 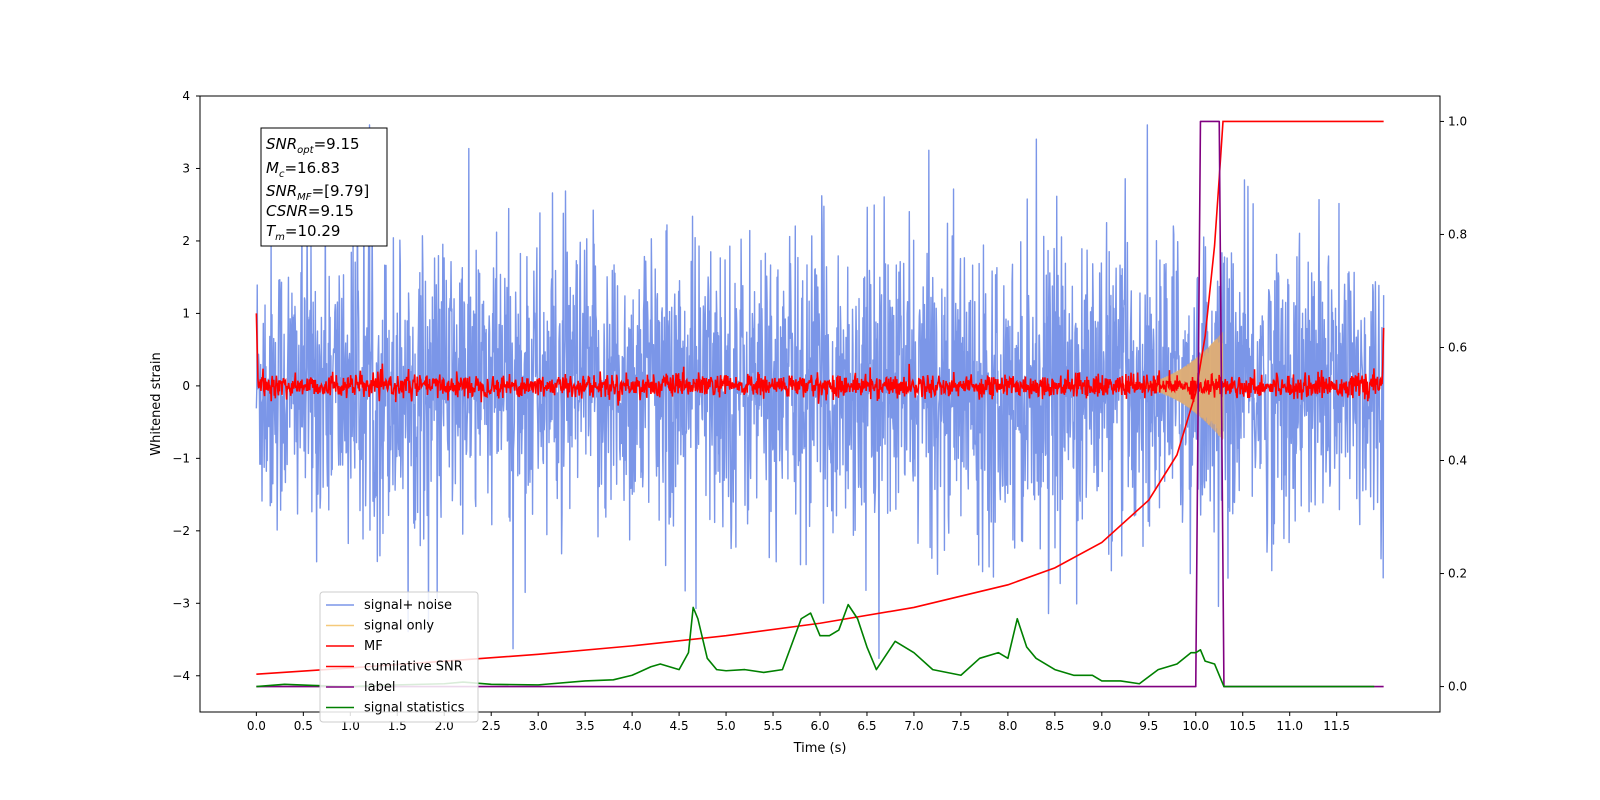 What do you see at coordinates (379, 687) in the screenshot?
I see `legend-label: label` at bounding box center [379, 687].